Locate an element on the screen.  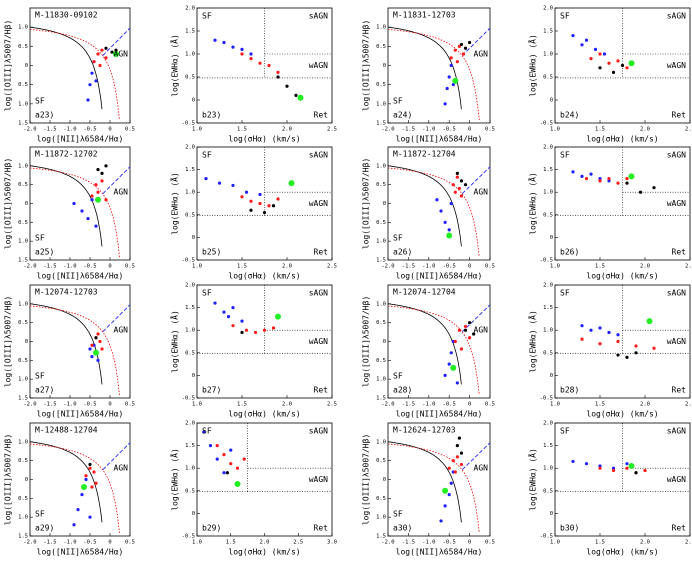
panel-title: M-12488-12704 is located at coordinates (66, 430).